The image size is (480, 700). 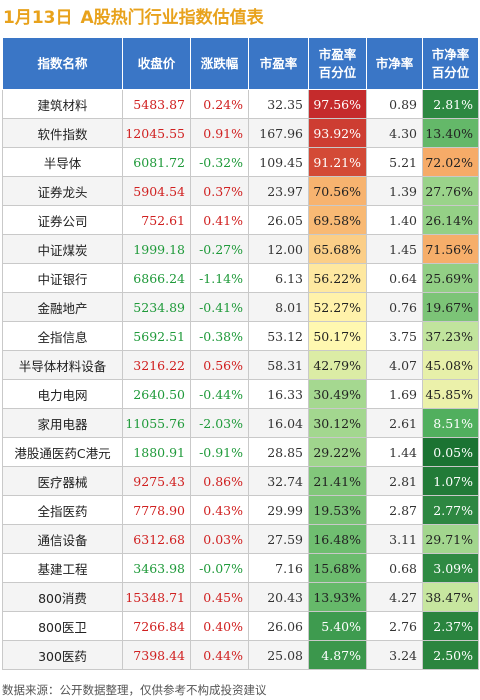 What do you see at coordinates (240, 162) in the screenshot?
I see `table-row: 半导体 6081.72 -0.32% 109.45 91.21% 5.21 72.02%` at bounding box center [240, 162].